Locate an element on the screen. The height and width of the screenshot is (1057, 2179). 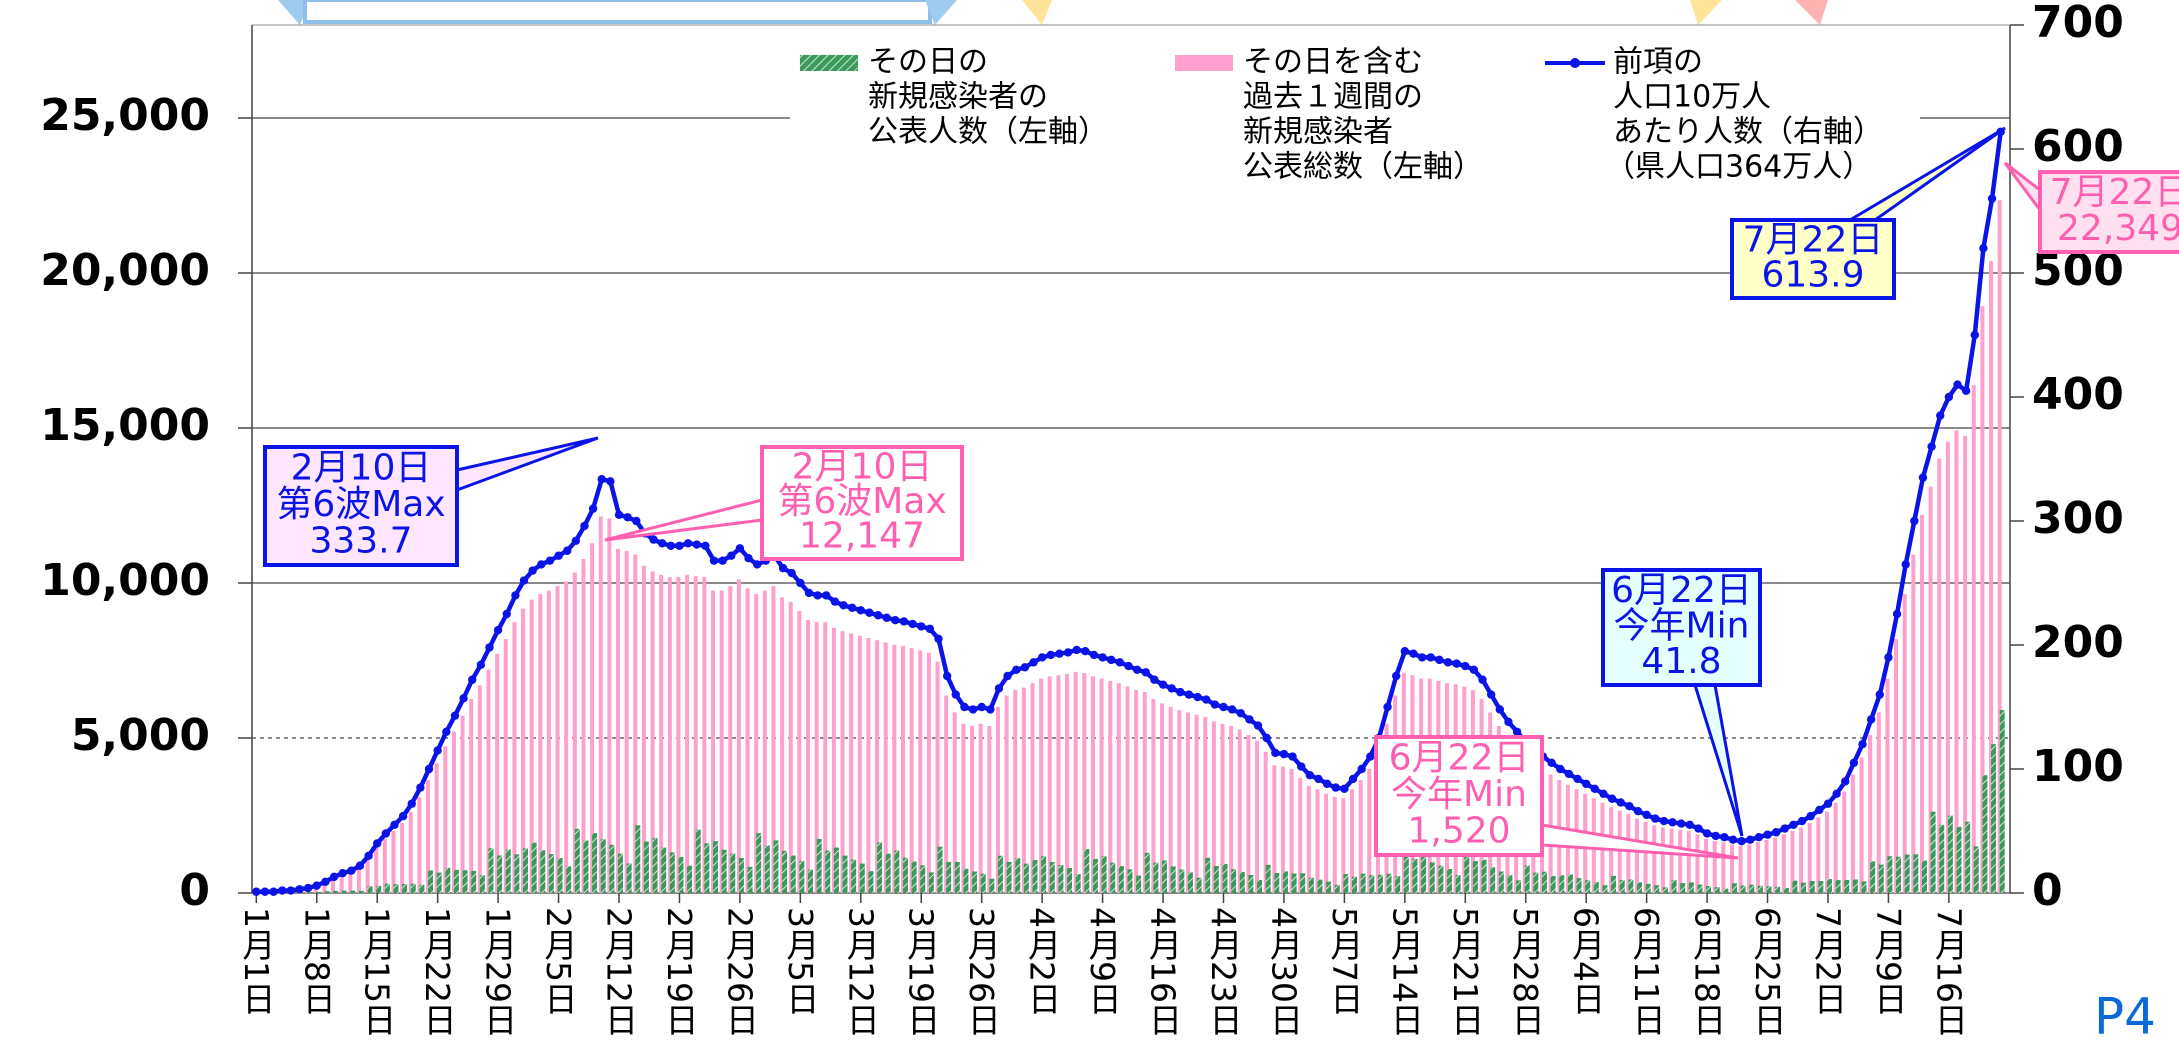
legend-label: 過去１週間の is located at coordinates (1333, 97).